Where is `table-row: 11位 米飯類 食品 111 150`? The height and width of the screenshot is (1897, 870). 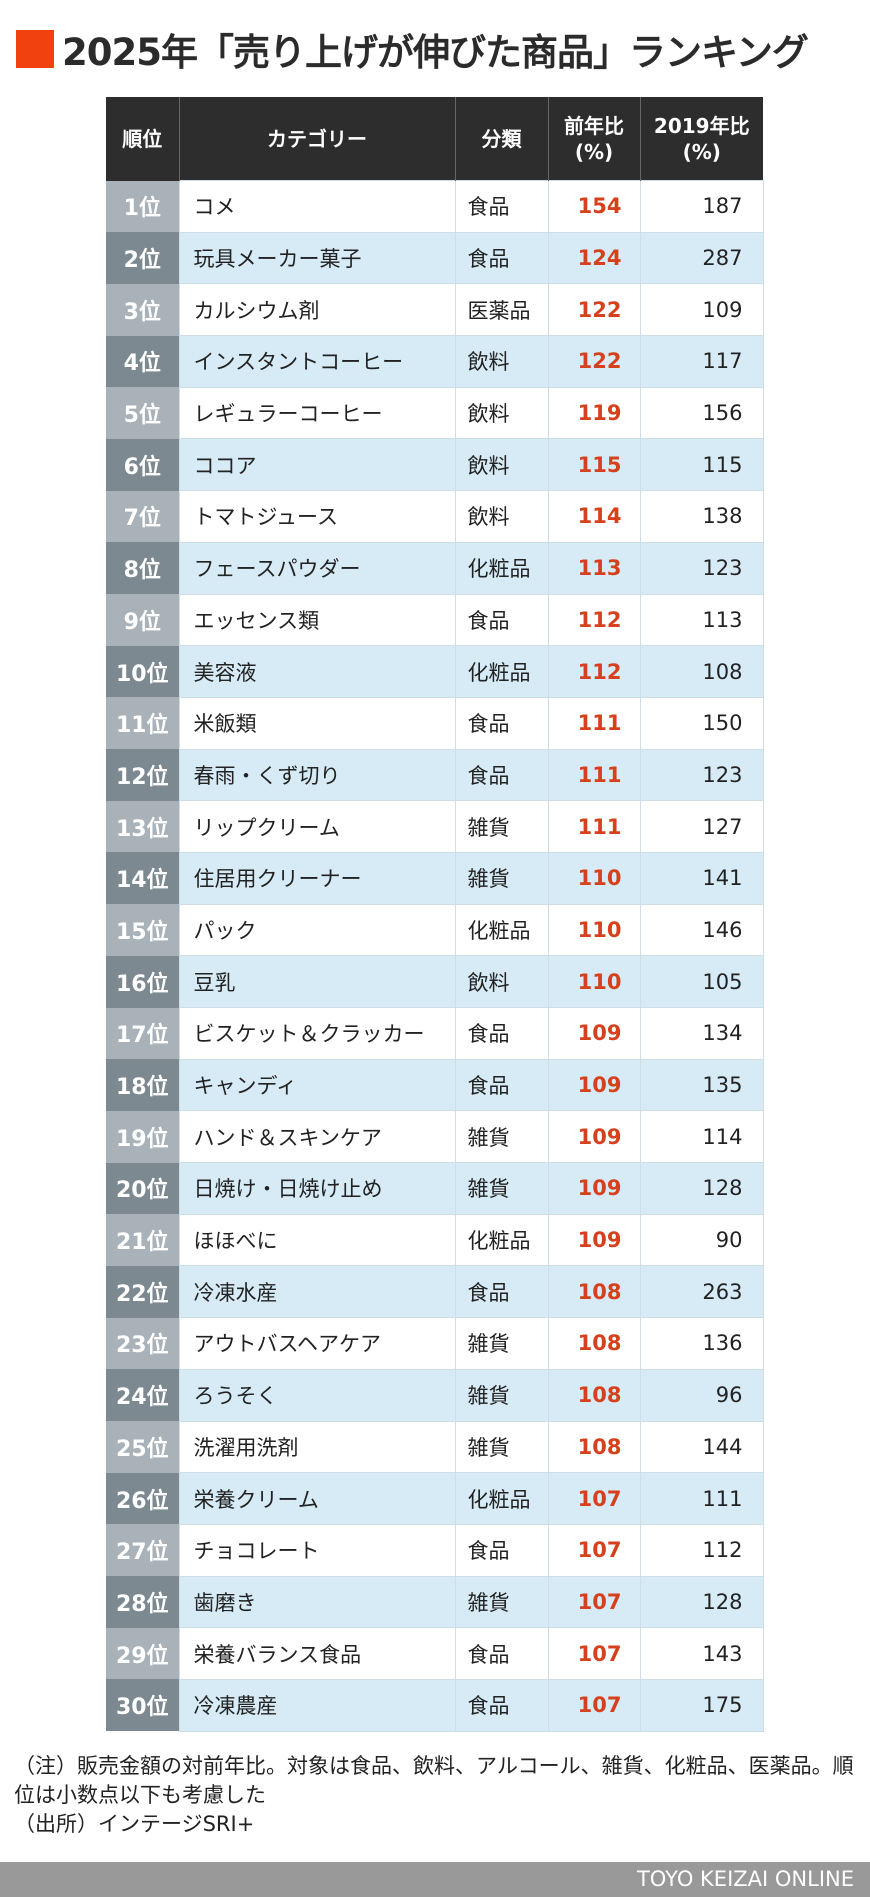 table-row: 11位 米飯類 食品 111 150 is located at coordinates (435, 723).